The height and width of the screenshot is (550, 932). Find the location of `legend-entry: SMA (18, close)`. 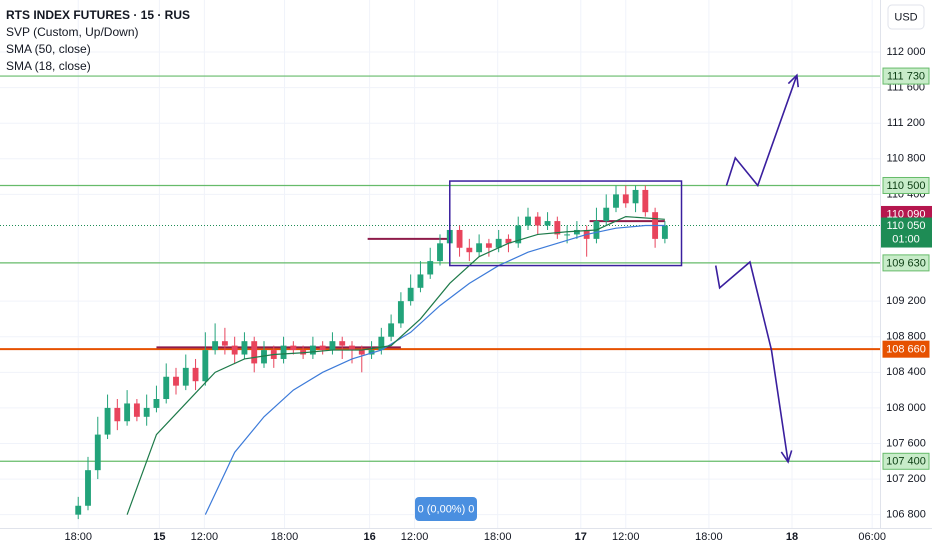

legend-entry: SMA (18, close) is located at coordinates (48, 66).